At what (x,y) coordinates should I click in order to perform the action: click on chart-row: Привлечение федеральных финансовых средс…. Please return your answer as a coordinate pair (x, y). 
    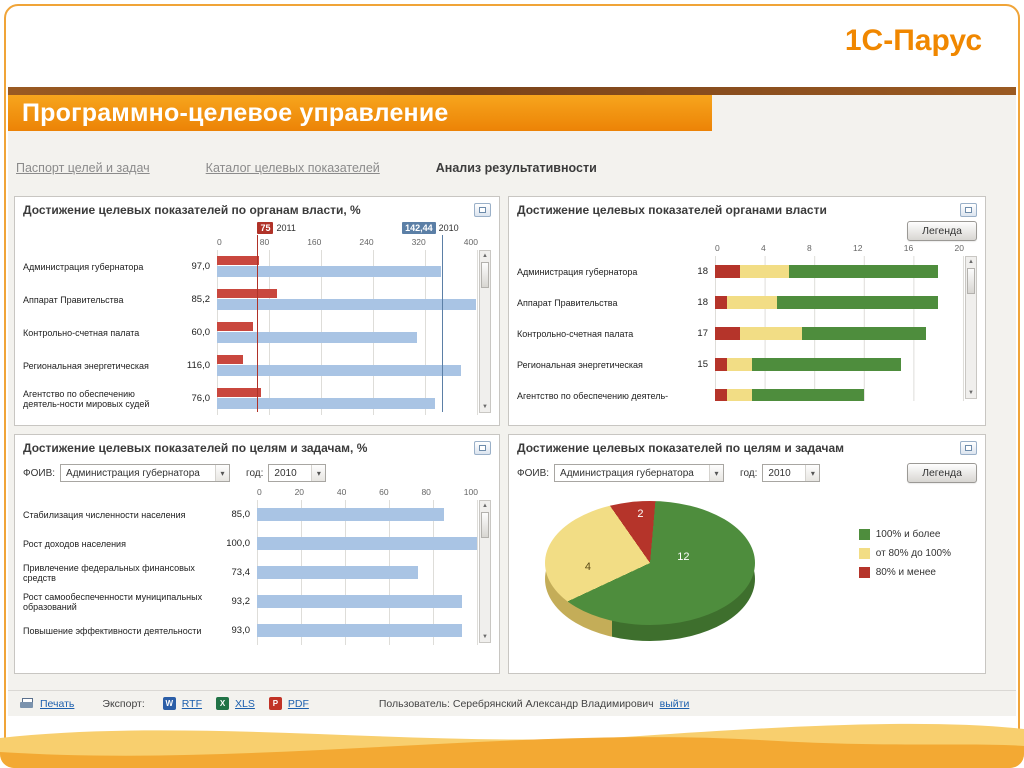
    Looking at the image, I should click on (250, 572).